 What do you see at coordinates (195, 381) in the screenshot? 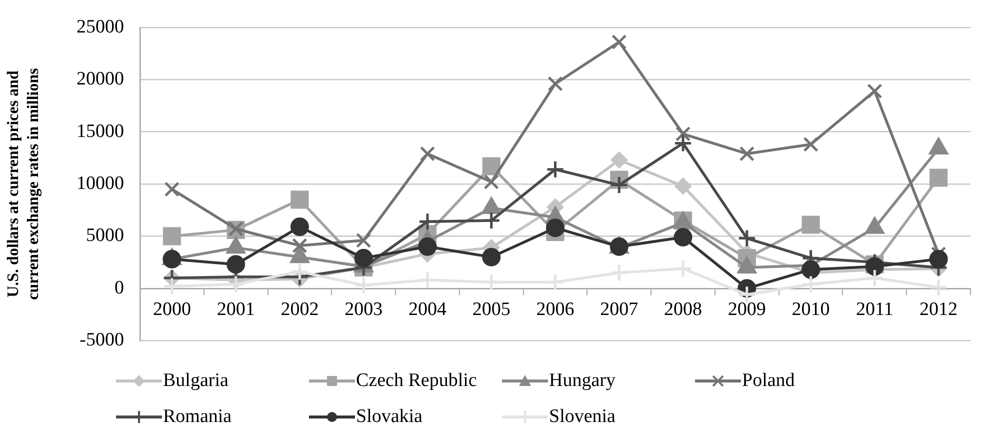
I see `legend-label: Bulgaria` at bounding box center [195, 381].